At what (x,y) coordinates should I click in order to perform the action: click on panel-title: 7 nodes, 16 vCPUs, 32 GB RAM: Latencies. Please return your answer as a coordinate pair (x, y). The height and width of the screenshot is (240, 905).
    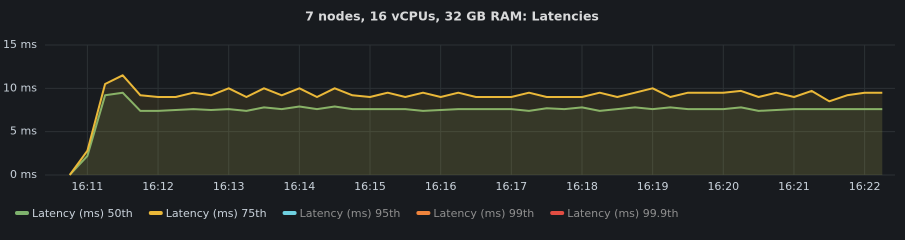
    Looking at the image, I should click on (452, 16).